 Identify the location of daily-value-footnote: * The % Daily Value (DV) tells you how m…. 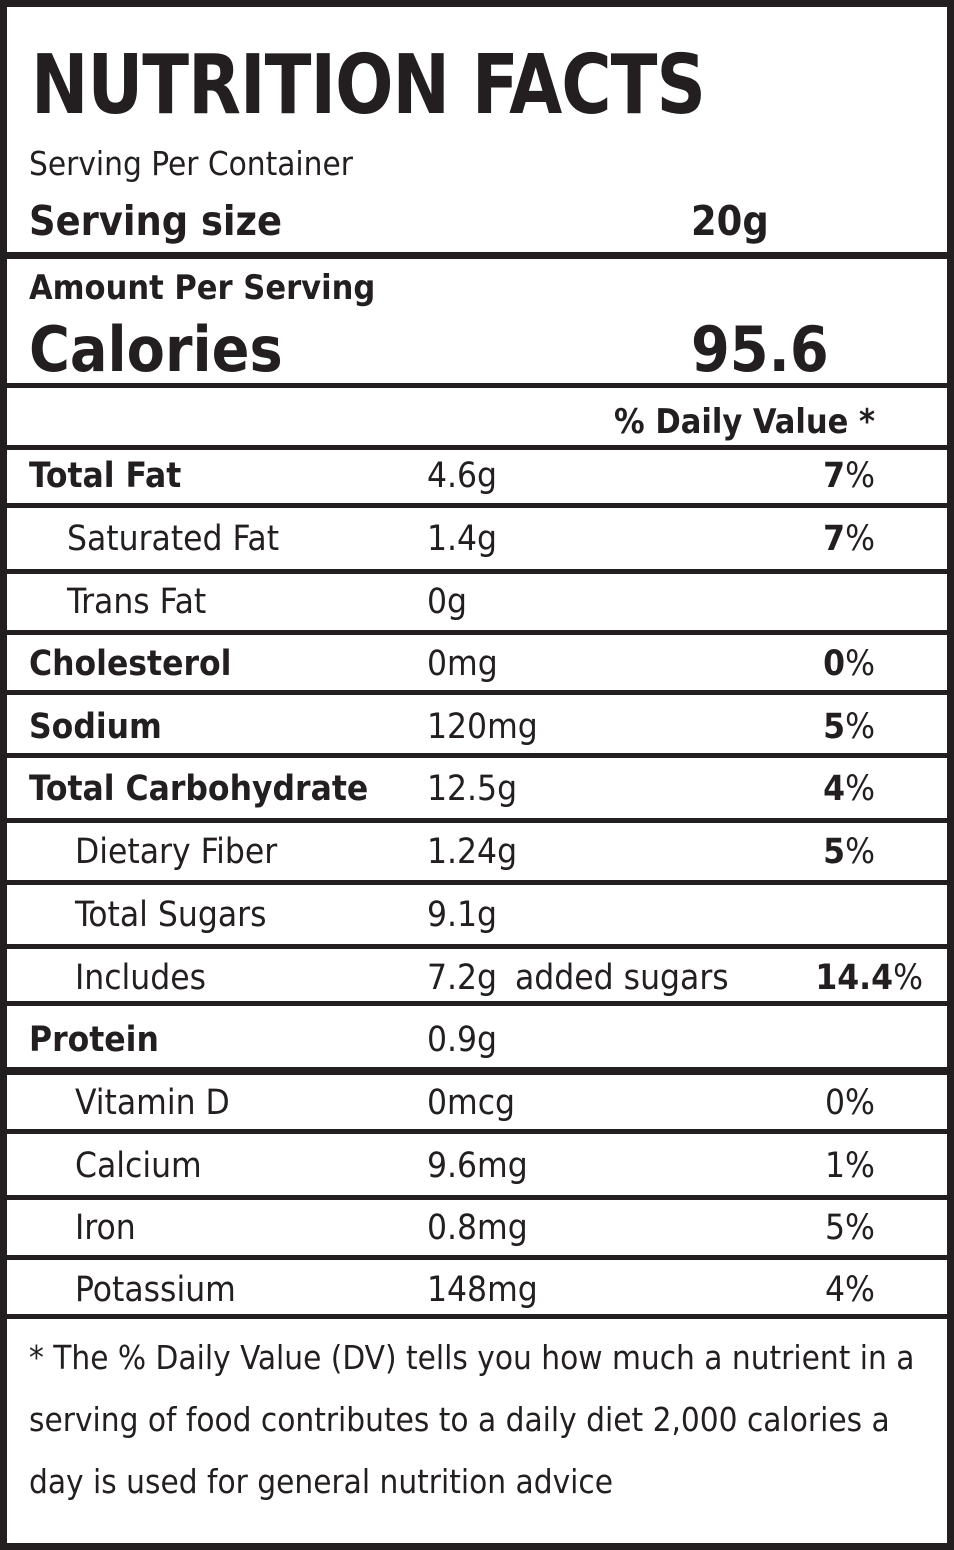
(472, 1419).